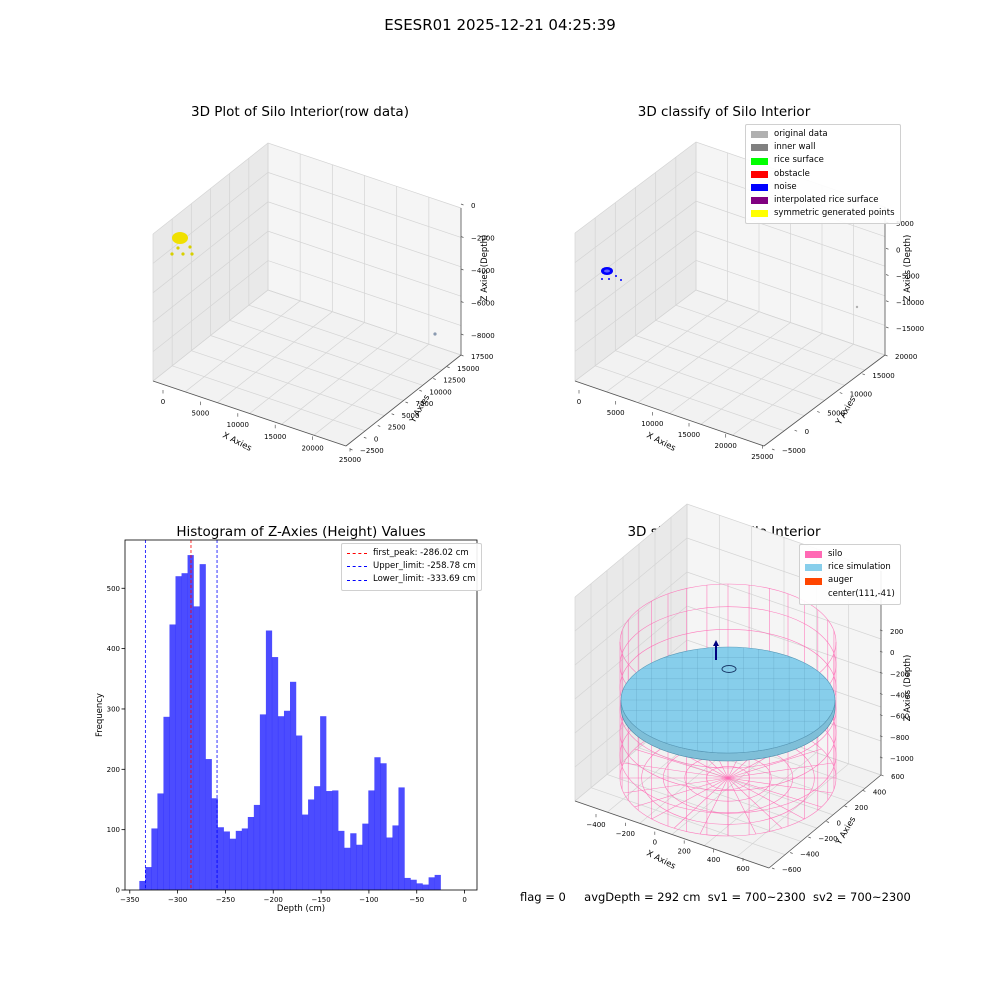 The image size is (1000, 1000). What do you see at coordinates (850, 574) in the screenshot?
I see `simulation-legend: silo rice simulation auger center(111,-41)` at bounding box center [850, 574].